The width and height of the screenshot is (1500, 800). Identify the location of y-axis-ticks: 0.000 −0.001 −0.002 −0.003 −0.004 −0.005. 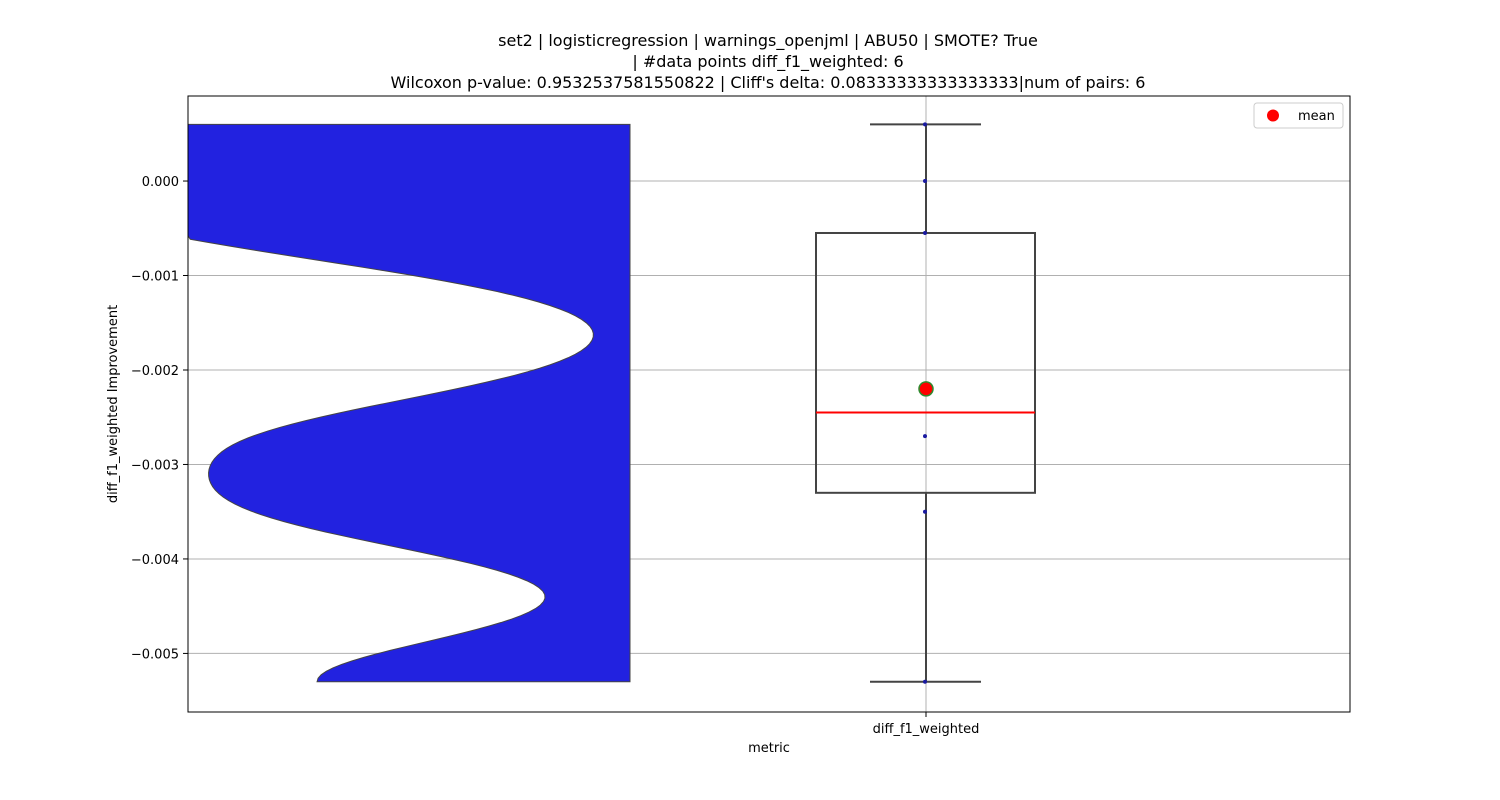
(159, 418).